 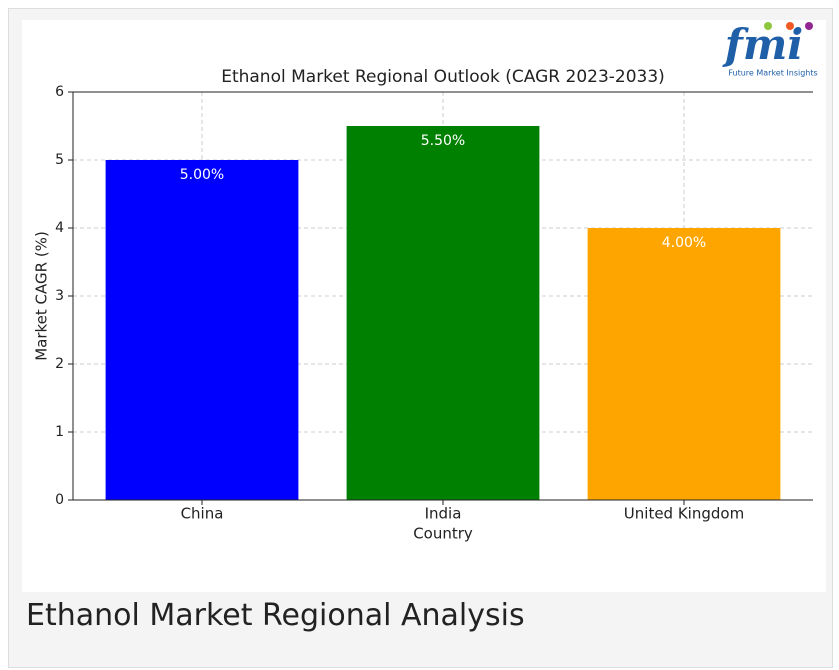 What do you see at coordinates (59, 160) in the screenshot?
I see `y-tick-label: 5` at bounding box center [59, 160].